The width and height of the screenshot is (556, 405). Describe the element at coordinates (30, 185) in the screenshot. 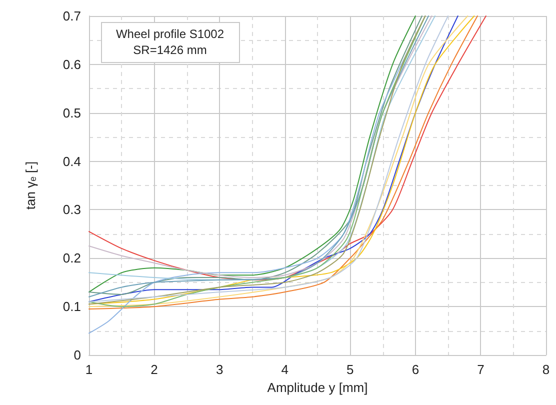

I see `y-axis-title: tan γₑ [-]` at that location.